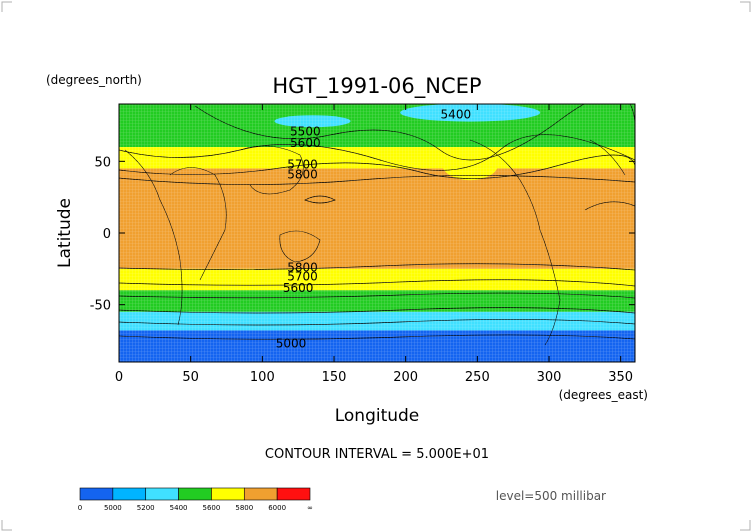 The height and width of the screenshot is (532, 752). Describe the element at coordinates (113, 508) in the screenshot. I see `colorbar-tick-label: 5000` at that location.